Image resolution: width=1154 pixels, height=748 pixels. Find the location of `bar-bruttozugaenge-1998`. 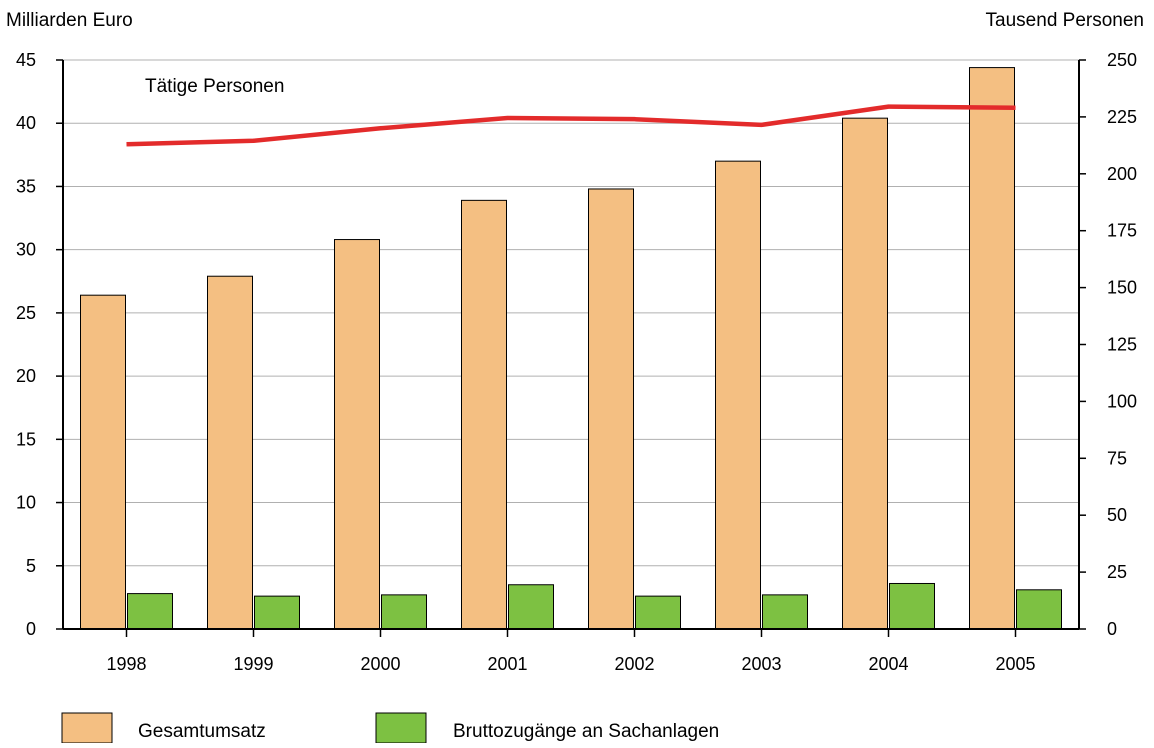

bar-bruttozugaenge-1998 is located at coordinates (150, 611).